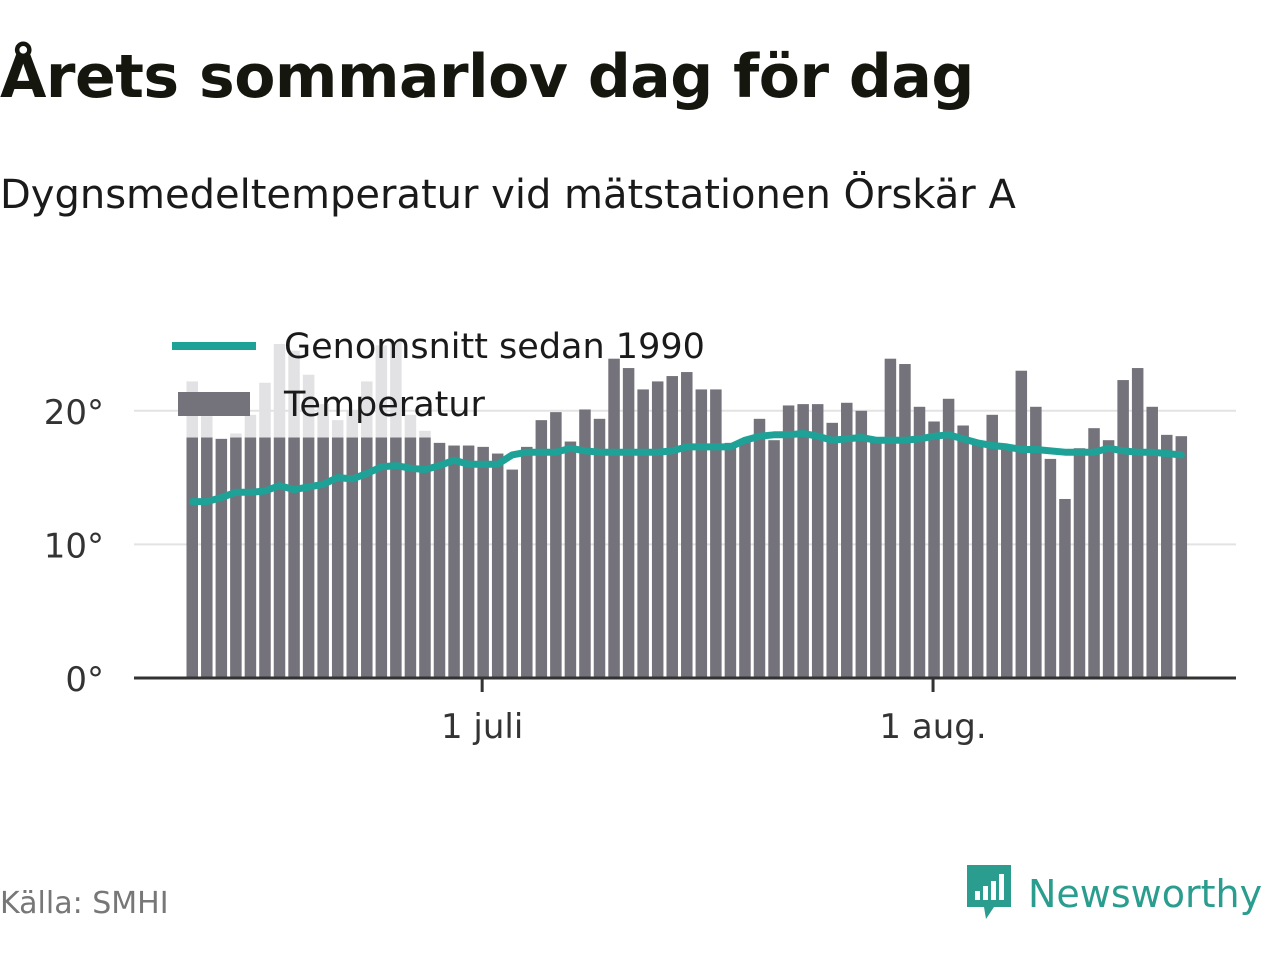 This screenshot has height=960, width=1280. Describe the element at coordinates (932, 727) in the screenshot. I see `x-tick-label: 1 aug.` at that location.